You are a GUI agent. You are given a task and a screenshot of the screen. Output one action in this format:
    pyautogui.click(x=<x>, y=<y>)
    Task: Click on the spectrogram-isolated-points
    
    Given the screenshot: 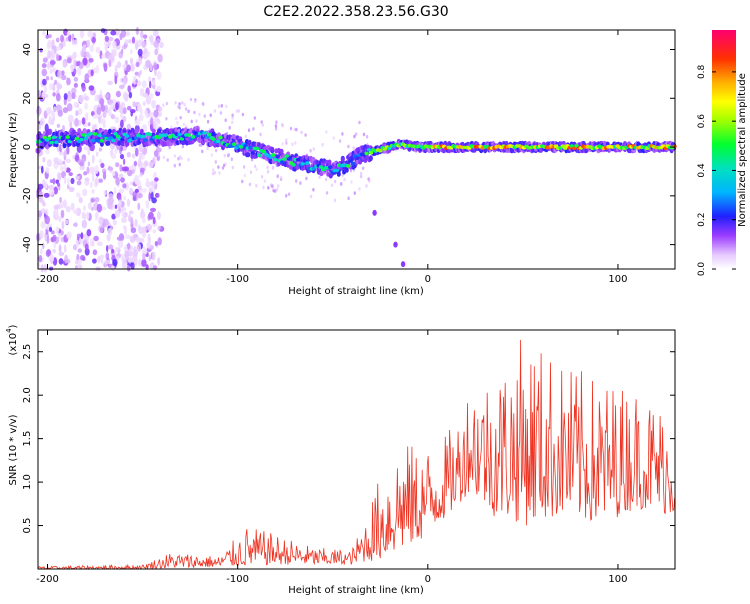 What is the action you would take?
    pyautogui.click(x=389, y=238)
    